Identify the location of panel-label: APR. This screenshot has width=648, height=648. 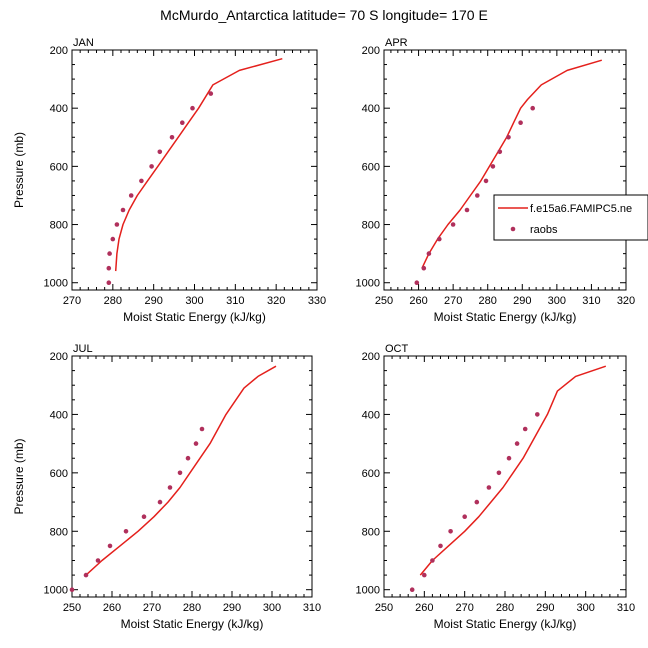
(396, 43).